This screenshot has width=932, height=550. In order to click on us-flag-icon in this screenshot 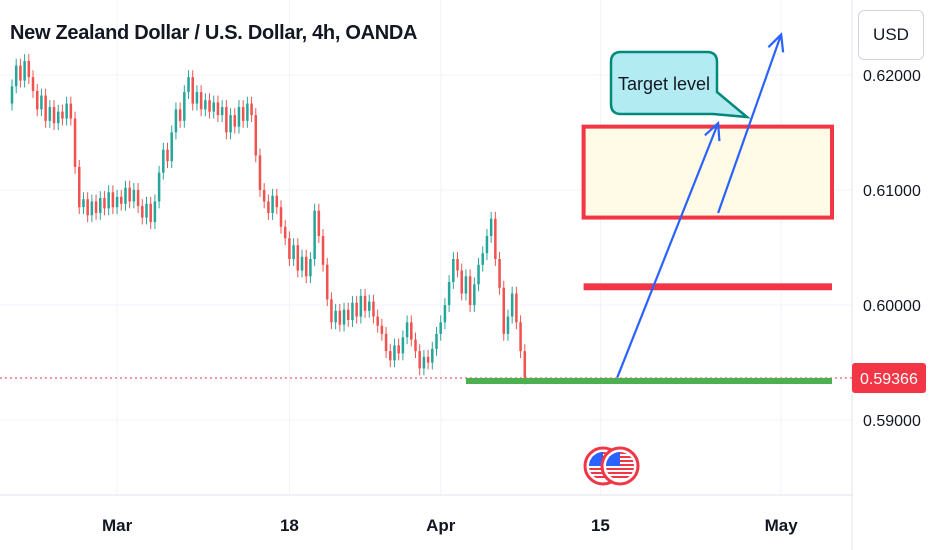, I will do `click(620, 466)`.